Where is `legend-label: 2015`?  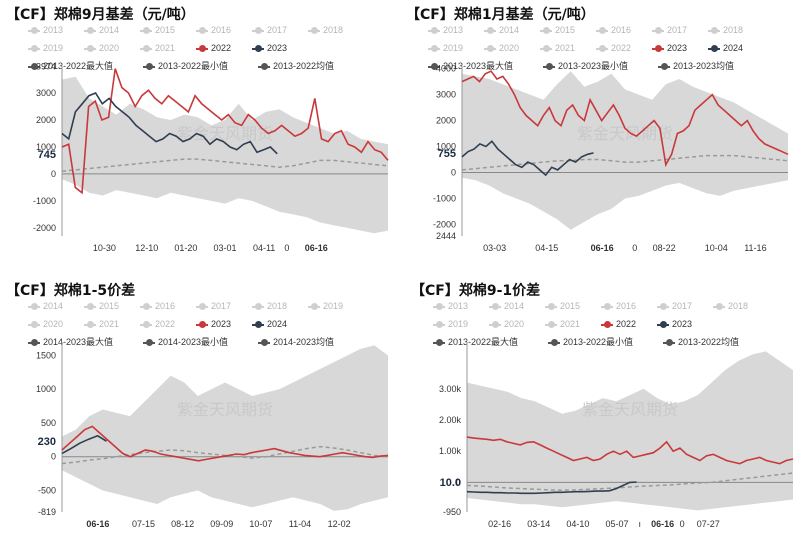
legend-label: 2015 is located at coordinates (165, 30).